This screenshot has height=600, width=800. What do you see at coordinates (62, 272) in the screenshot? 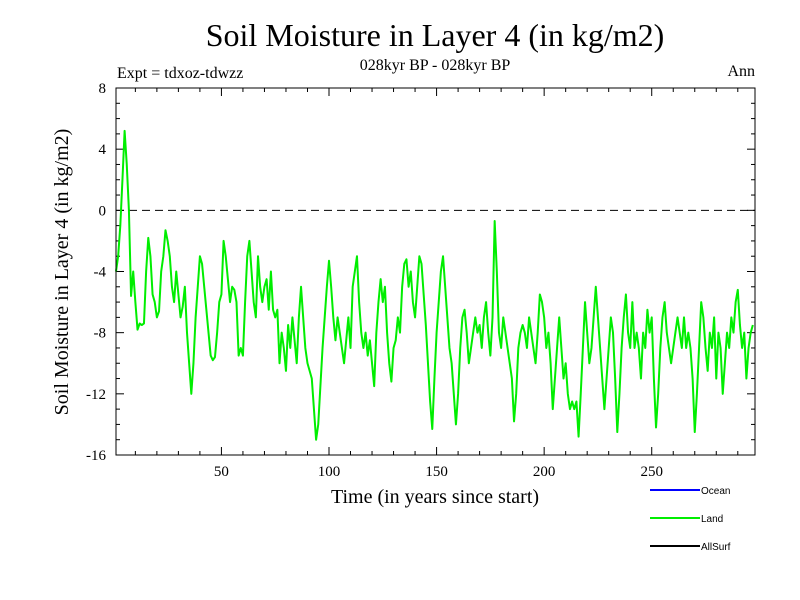
I see `y-axis-label: Soil Moisture in Layer 4 (in kg/m2)` at bounding box center [62, 272].